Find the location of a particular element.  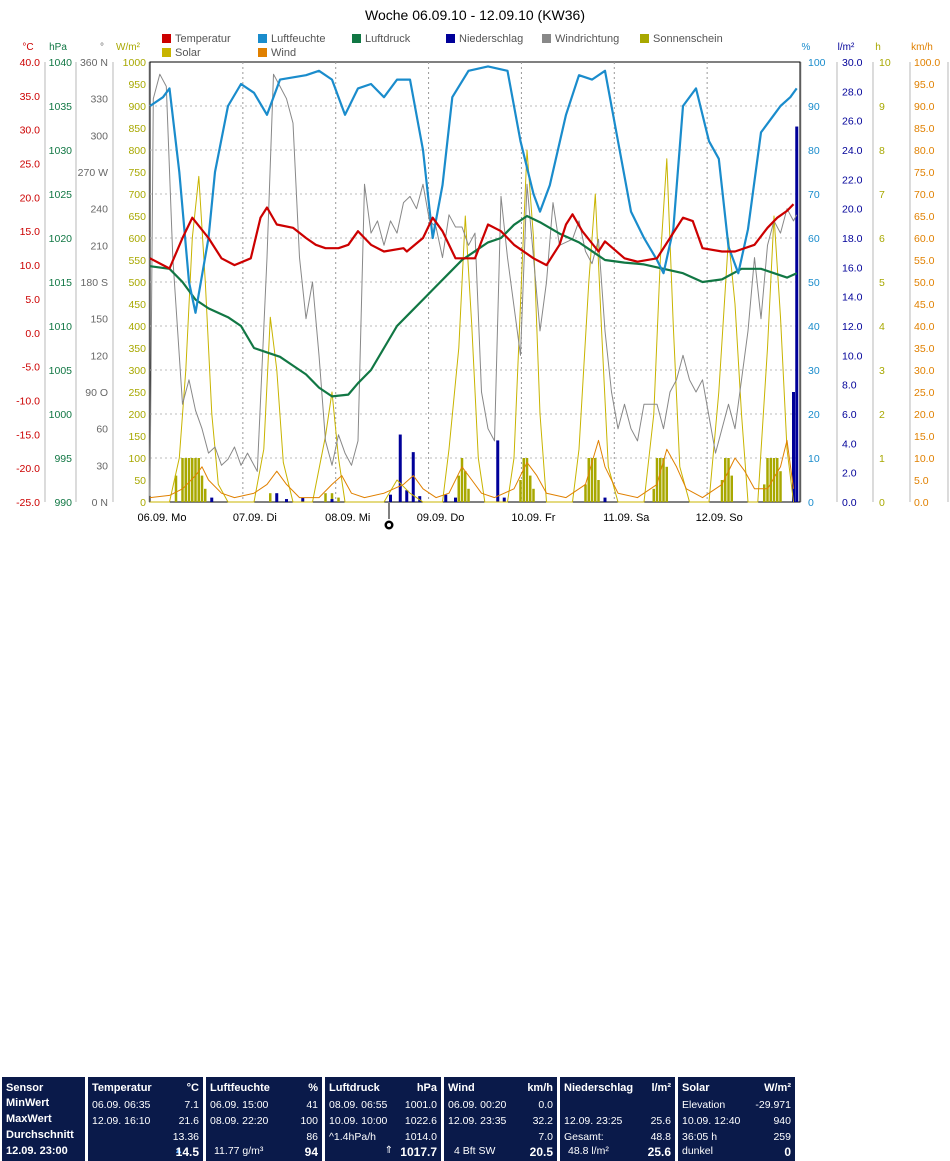

pressure-unit: hPa is located at coordinates (426, 1088).